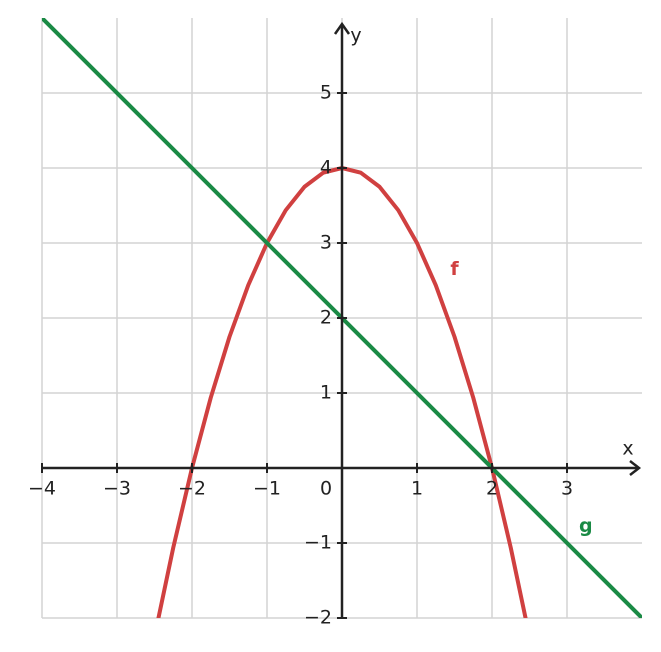 Image resolution: width=661 pixels, height=652 pixels. I want to click on y-axis-label: y, so click(355, 36).